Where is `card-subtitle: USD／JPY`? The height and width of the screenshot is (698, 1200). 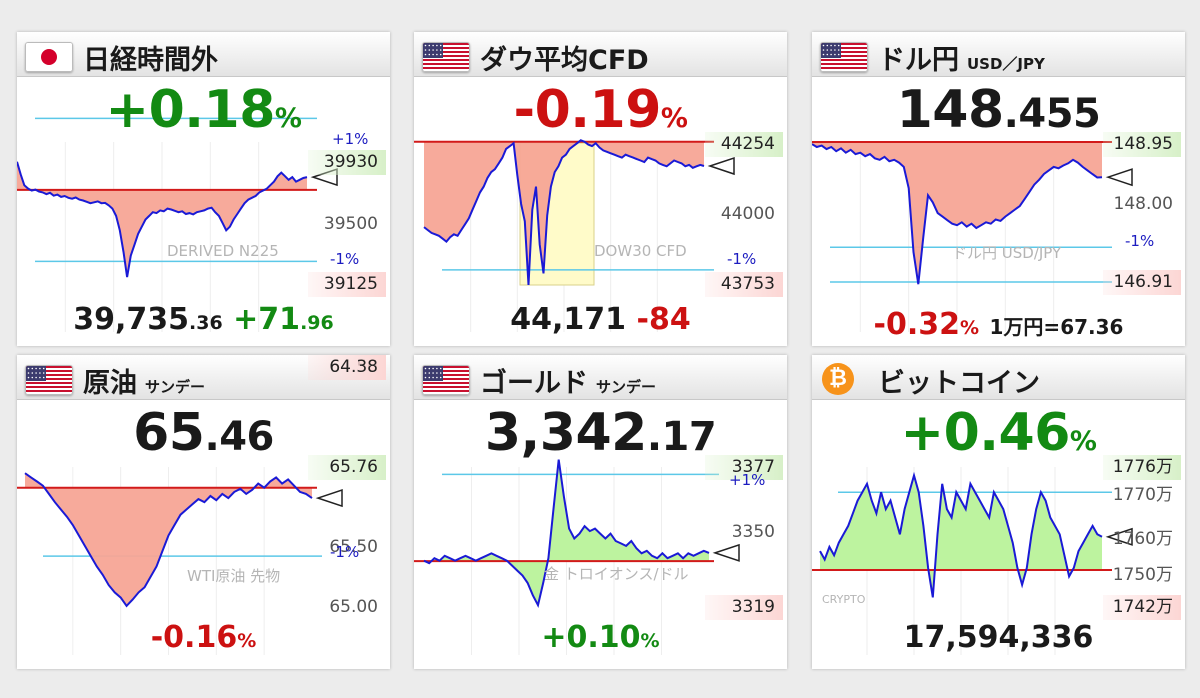
card-subtitle: USD／JPY is located at coordinates (1006, 64).